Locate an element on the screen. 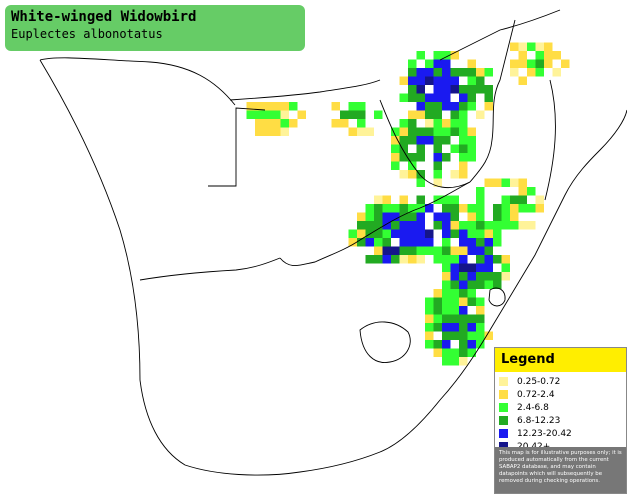 The width and height of the screenshot is (627, 494). border-orange-river is located at coordinates (210, 269).